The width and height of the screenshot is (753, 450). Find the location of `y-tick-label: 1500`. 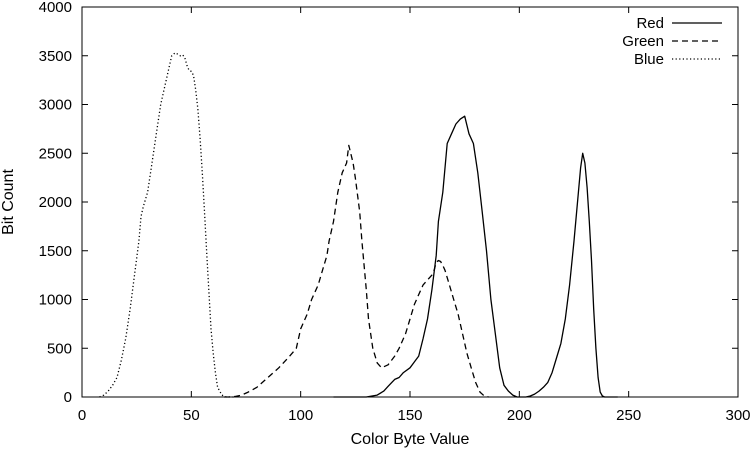

y-tick-label: 1500 is located at coordinates (55, 251).